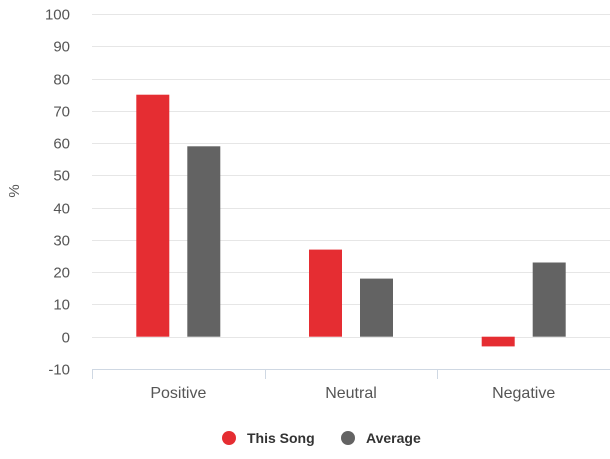 Image resolution: width=610 pixels, height=459 pixels. What do you see at coordinates (61, 176) in the screenshot?
I see `y-tick-label: 50` at bounding box center [61, 176].